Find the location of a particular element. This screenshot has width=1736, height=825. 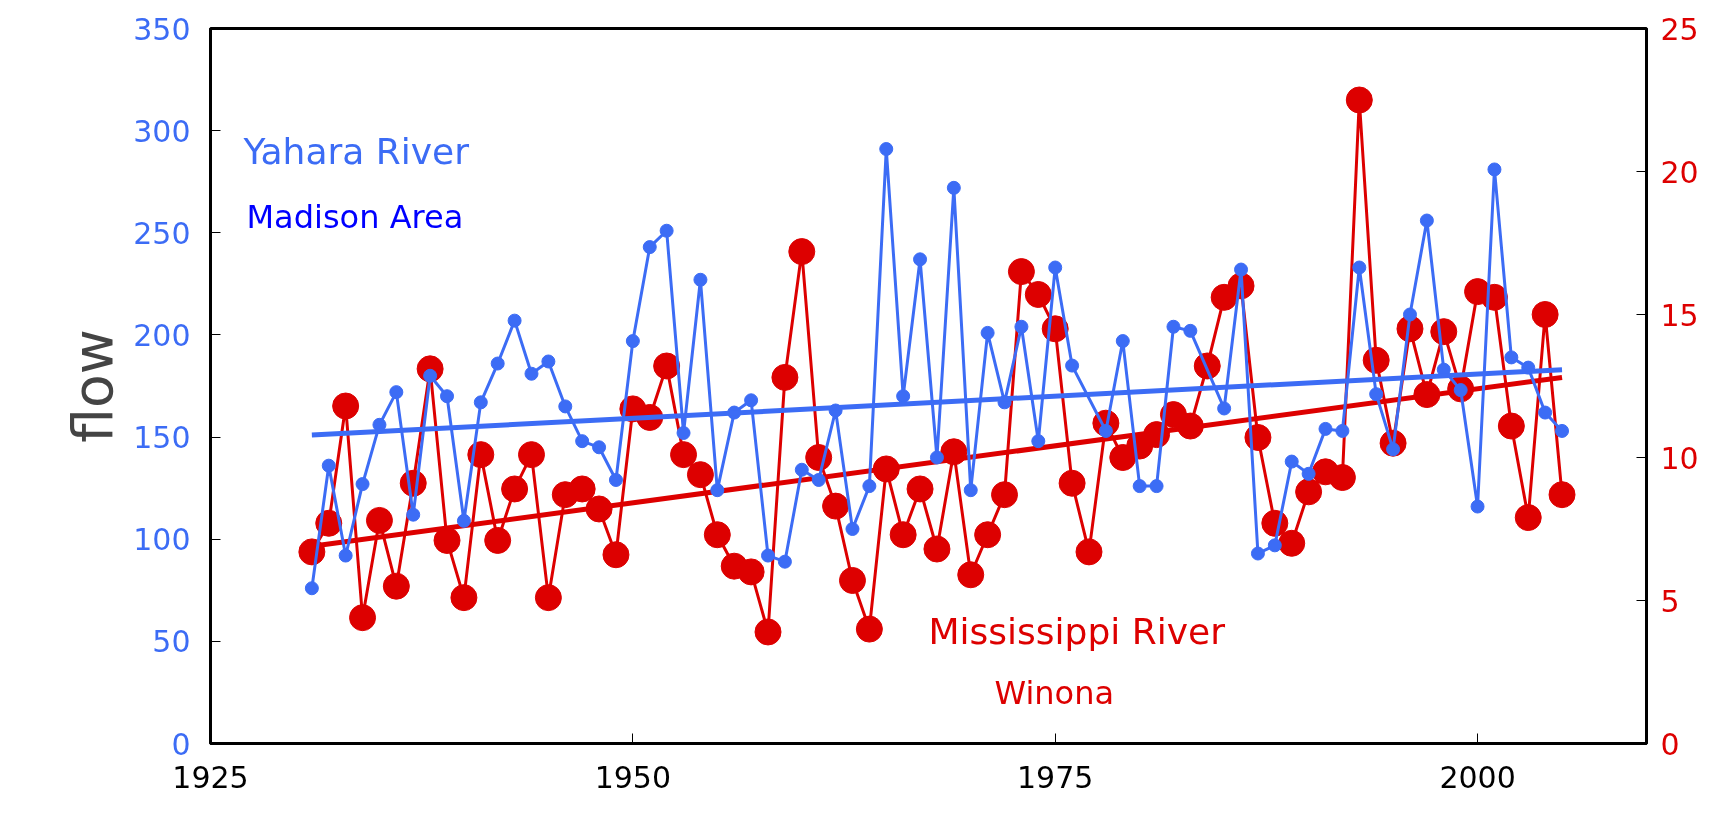

y-tick-label: 350 is located at coordinates (162, 29).